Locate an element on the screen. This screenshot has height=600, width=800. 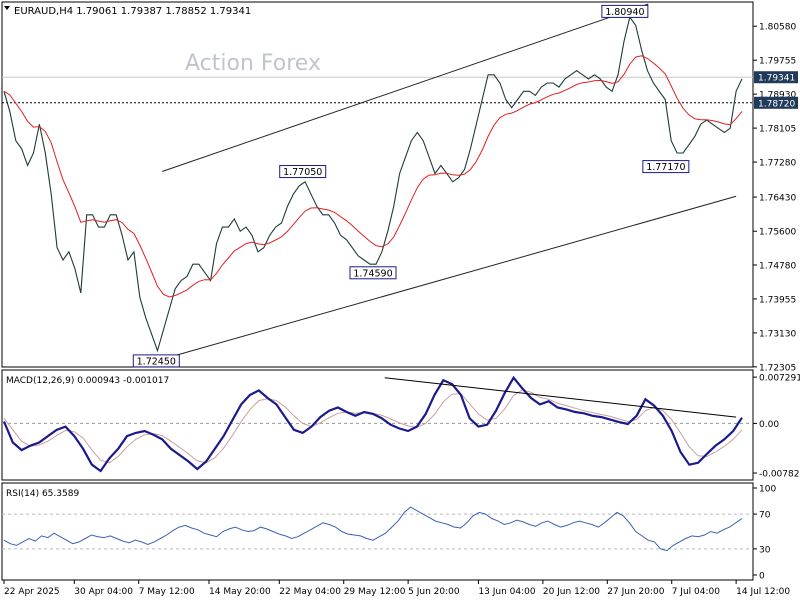
rsi-series is located at coordinates (373, 529).